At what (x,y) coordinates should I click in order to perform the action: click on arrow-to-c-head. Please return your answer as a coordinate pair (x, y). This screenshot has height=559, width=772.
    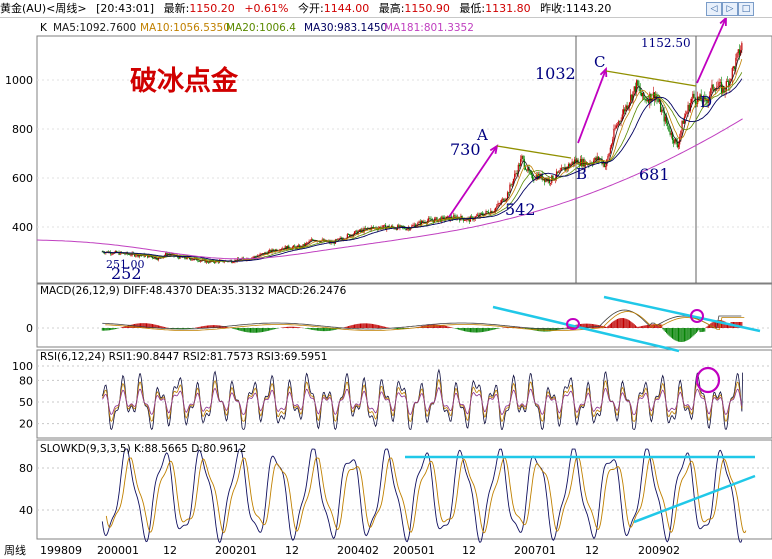
    Looking at the image, I should click on (603, 72).